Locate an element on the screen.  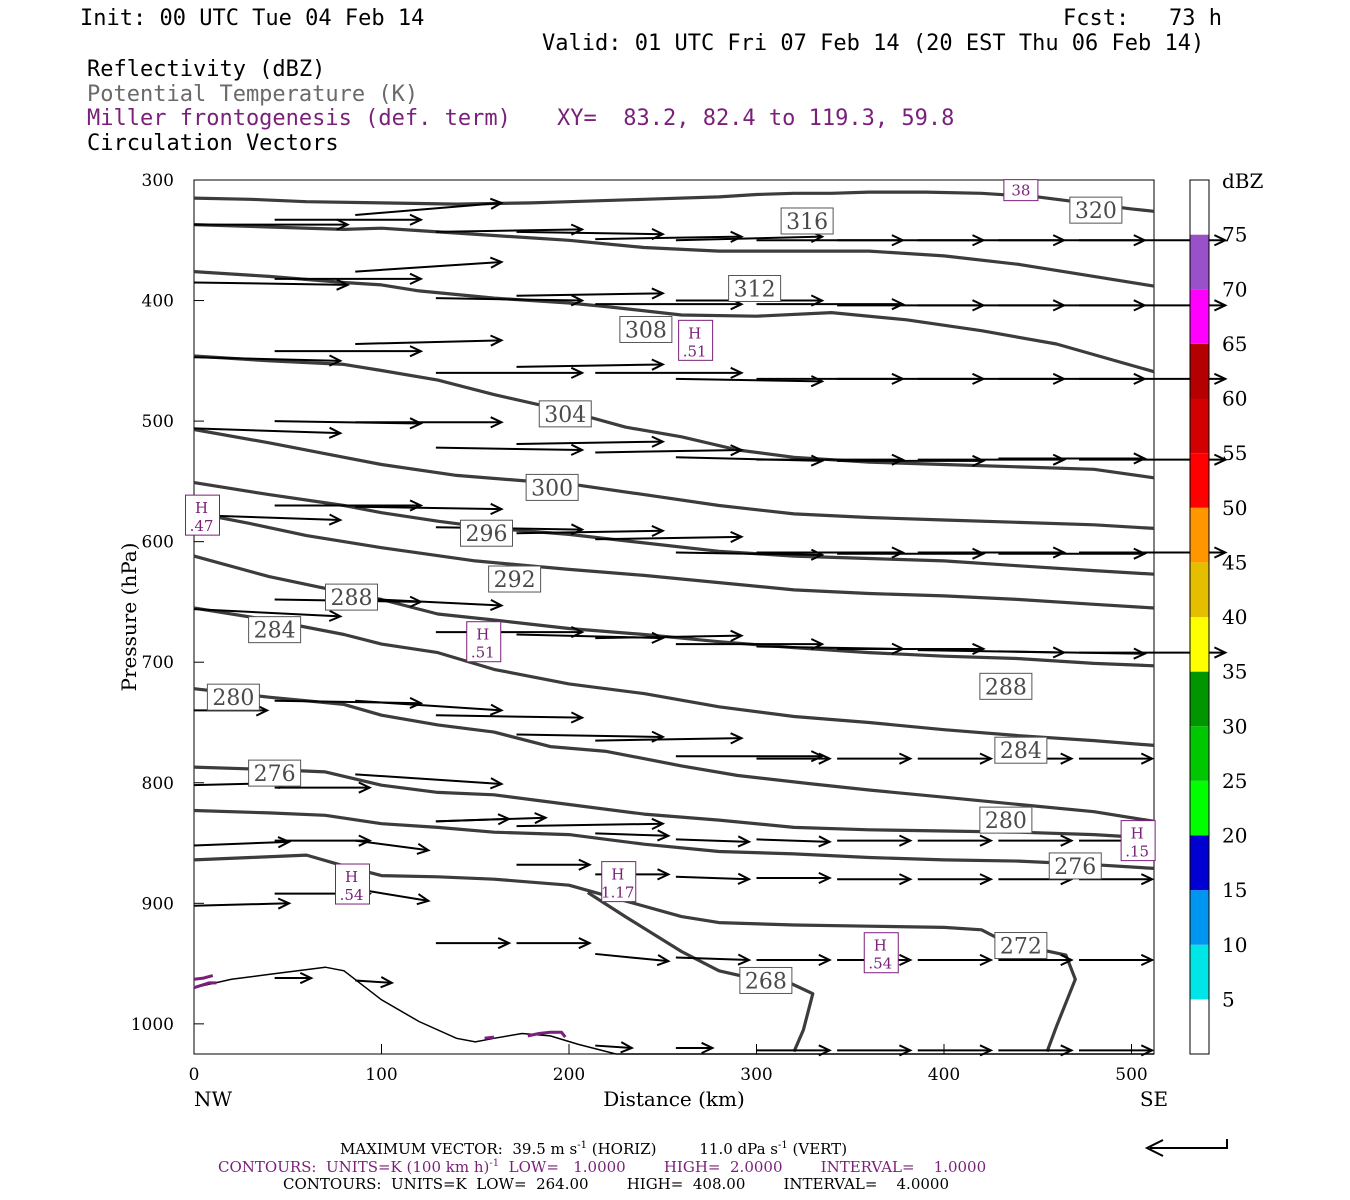
frontogenesis-max: H.47 is located at coordinates (202, 515).